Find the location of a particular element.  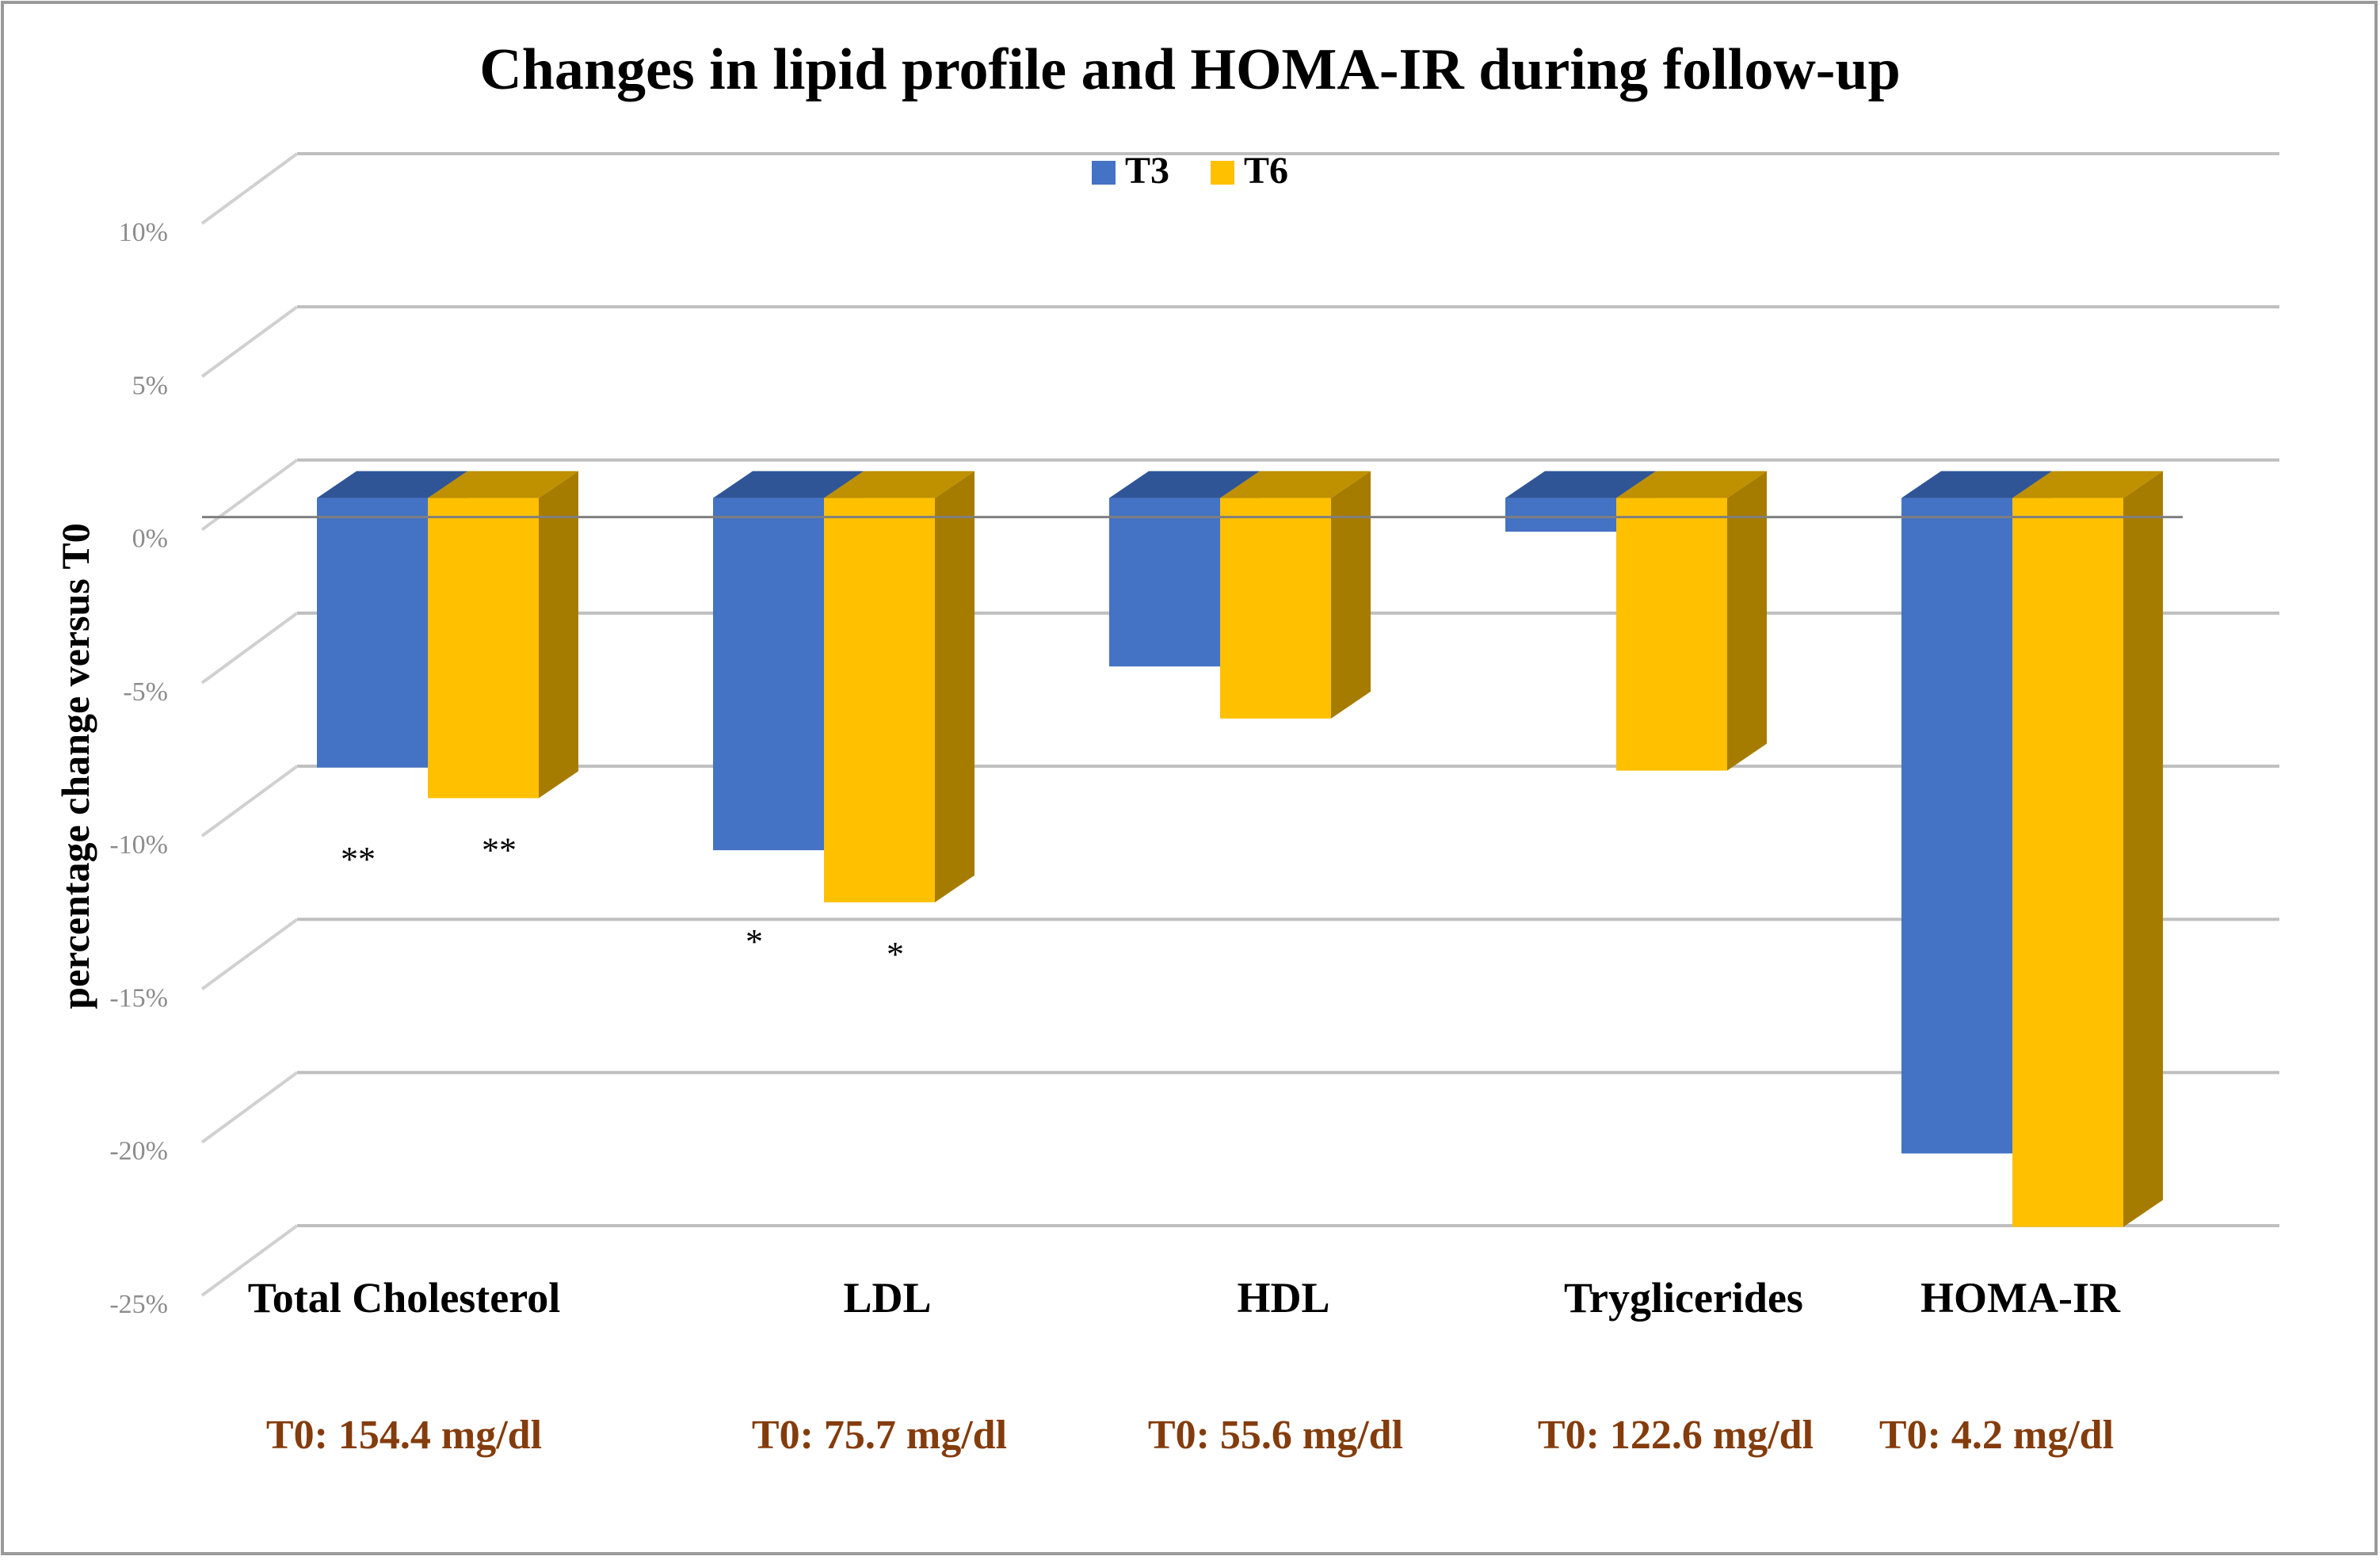

legend-label-t3: T3 is located at coordinates (1147, 171).